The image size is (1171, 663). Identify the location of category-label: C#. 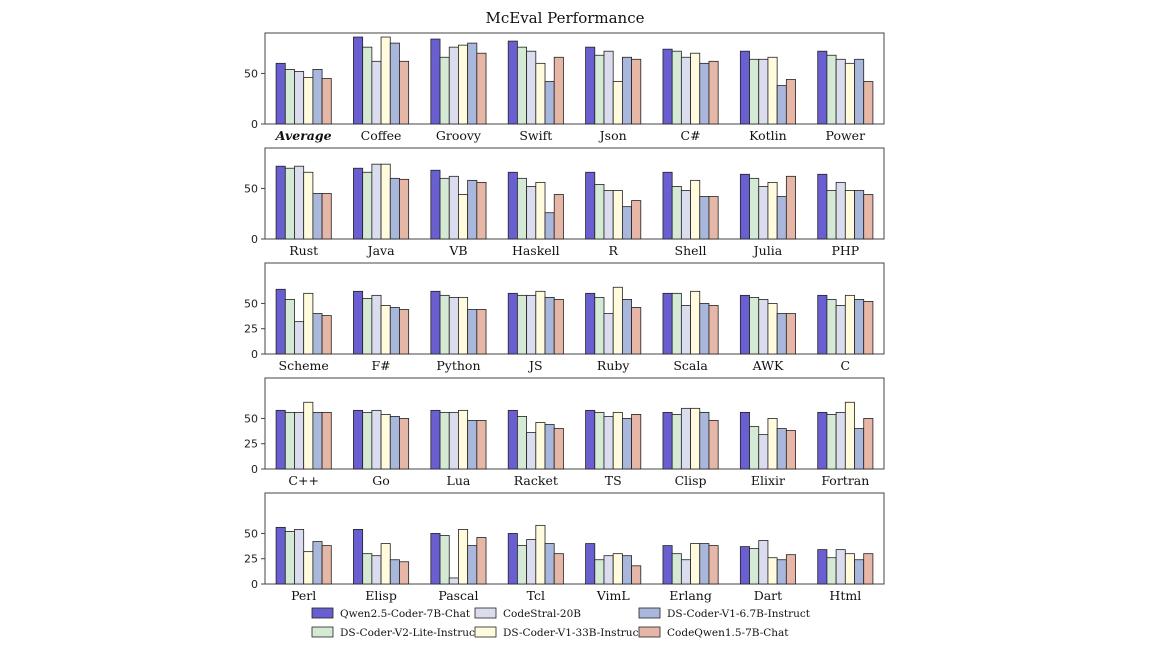
(691, 135).